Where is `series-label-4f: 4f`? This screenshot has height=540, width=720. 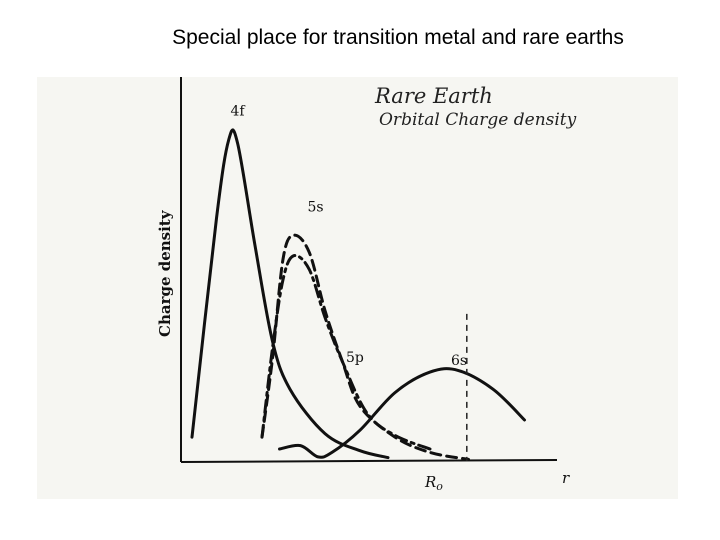 series-label-4f: 4f is located at coordinates (239, 112).